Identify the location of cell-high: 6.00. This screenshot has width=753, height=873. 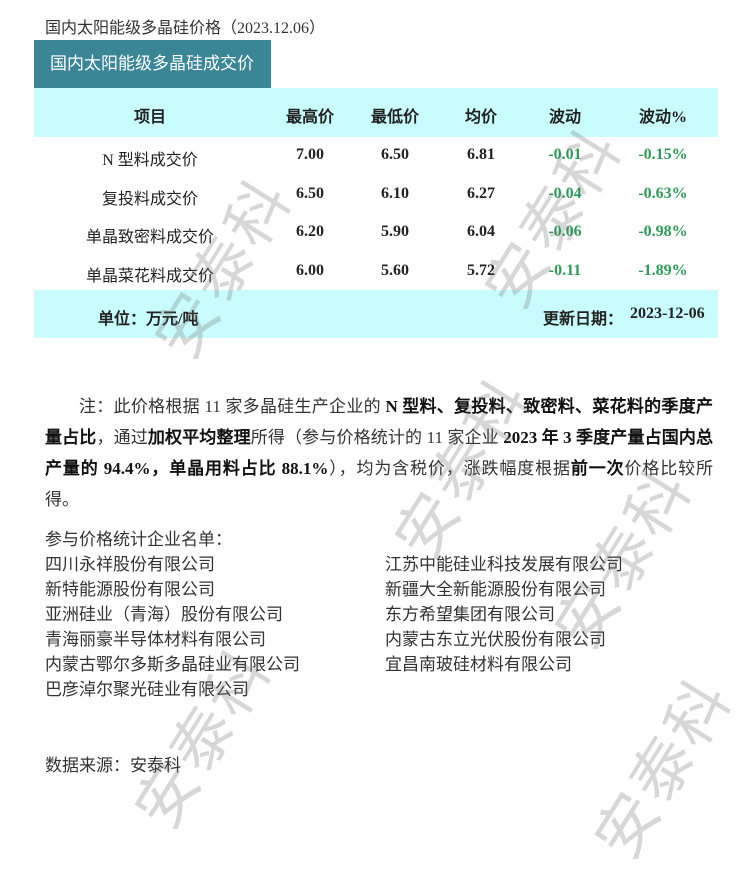
(310, 270).